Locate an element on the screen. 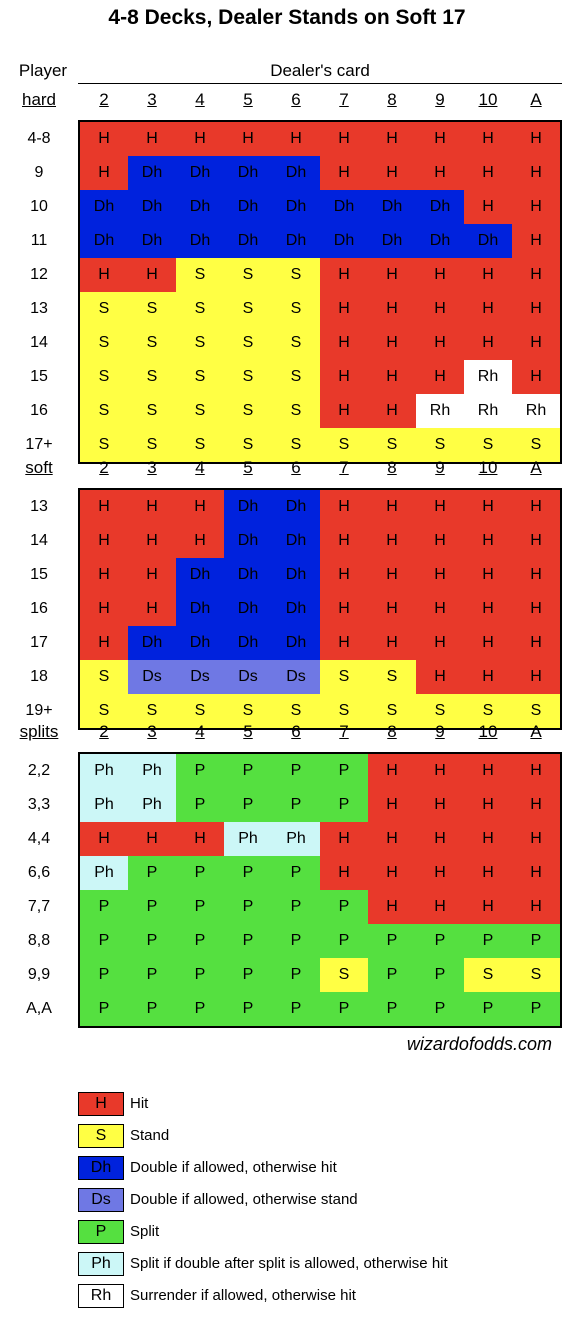 The image size is (574, 1342). hand-label: 2,2 is located at coordinates (39, 770).